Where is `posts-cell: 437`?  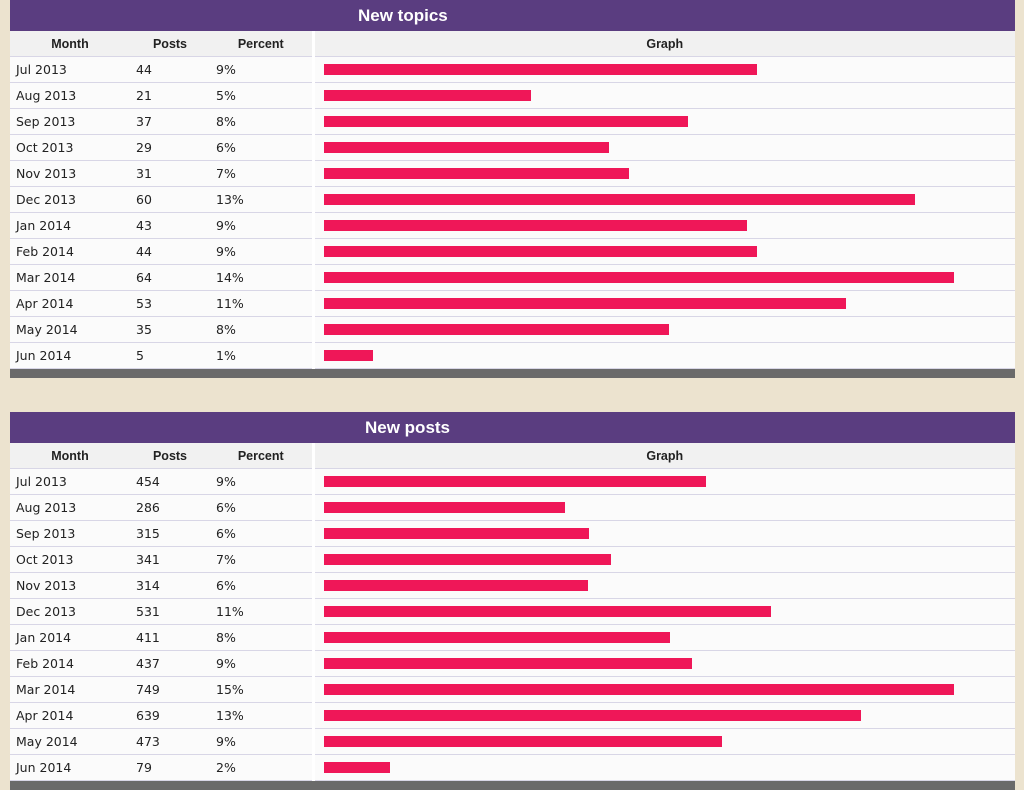 posts-cell: 437 is located at coordinates (170, 663).